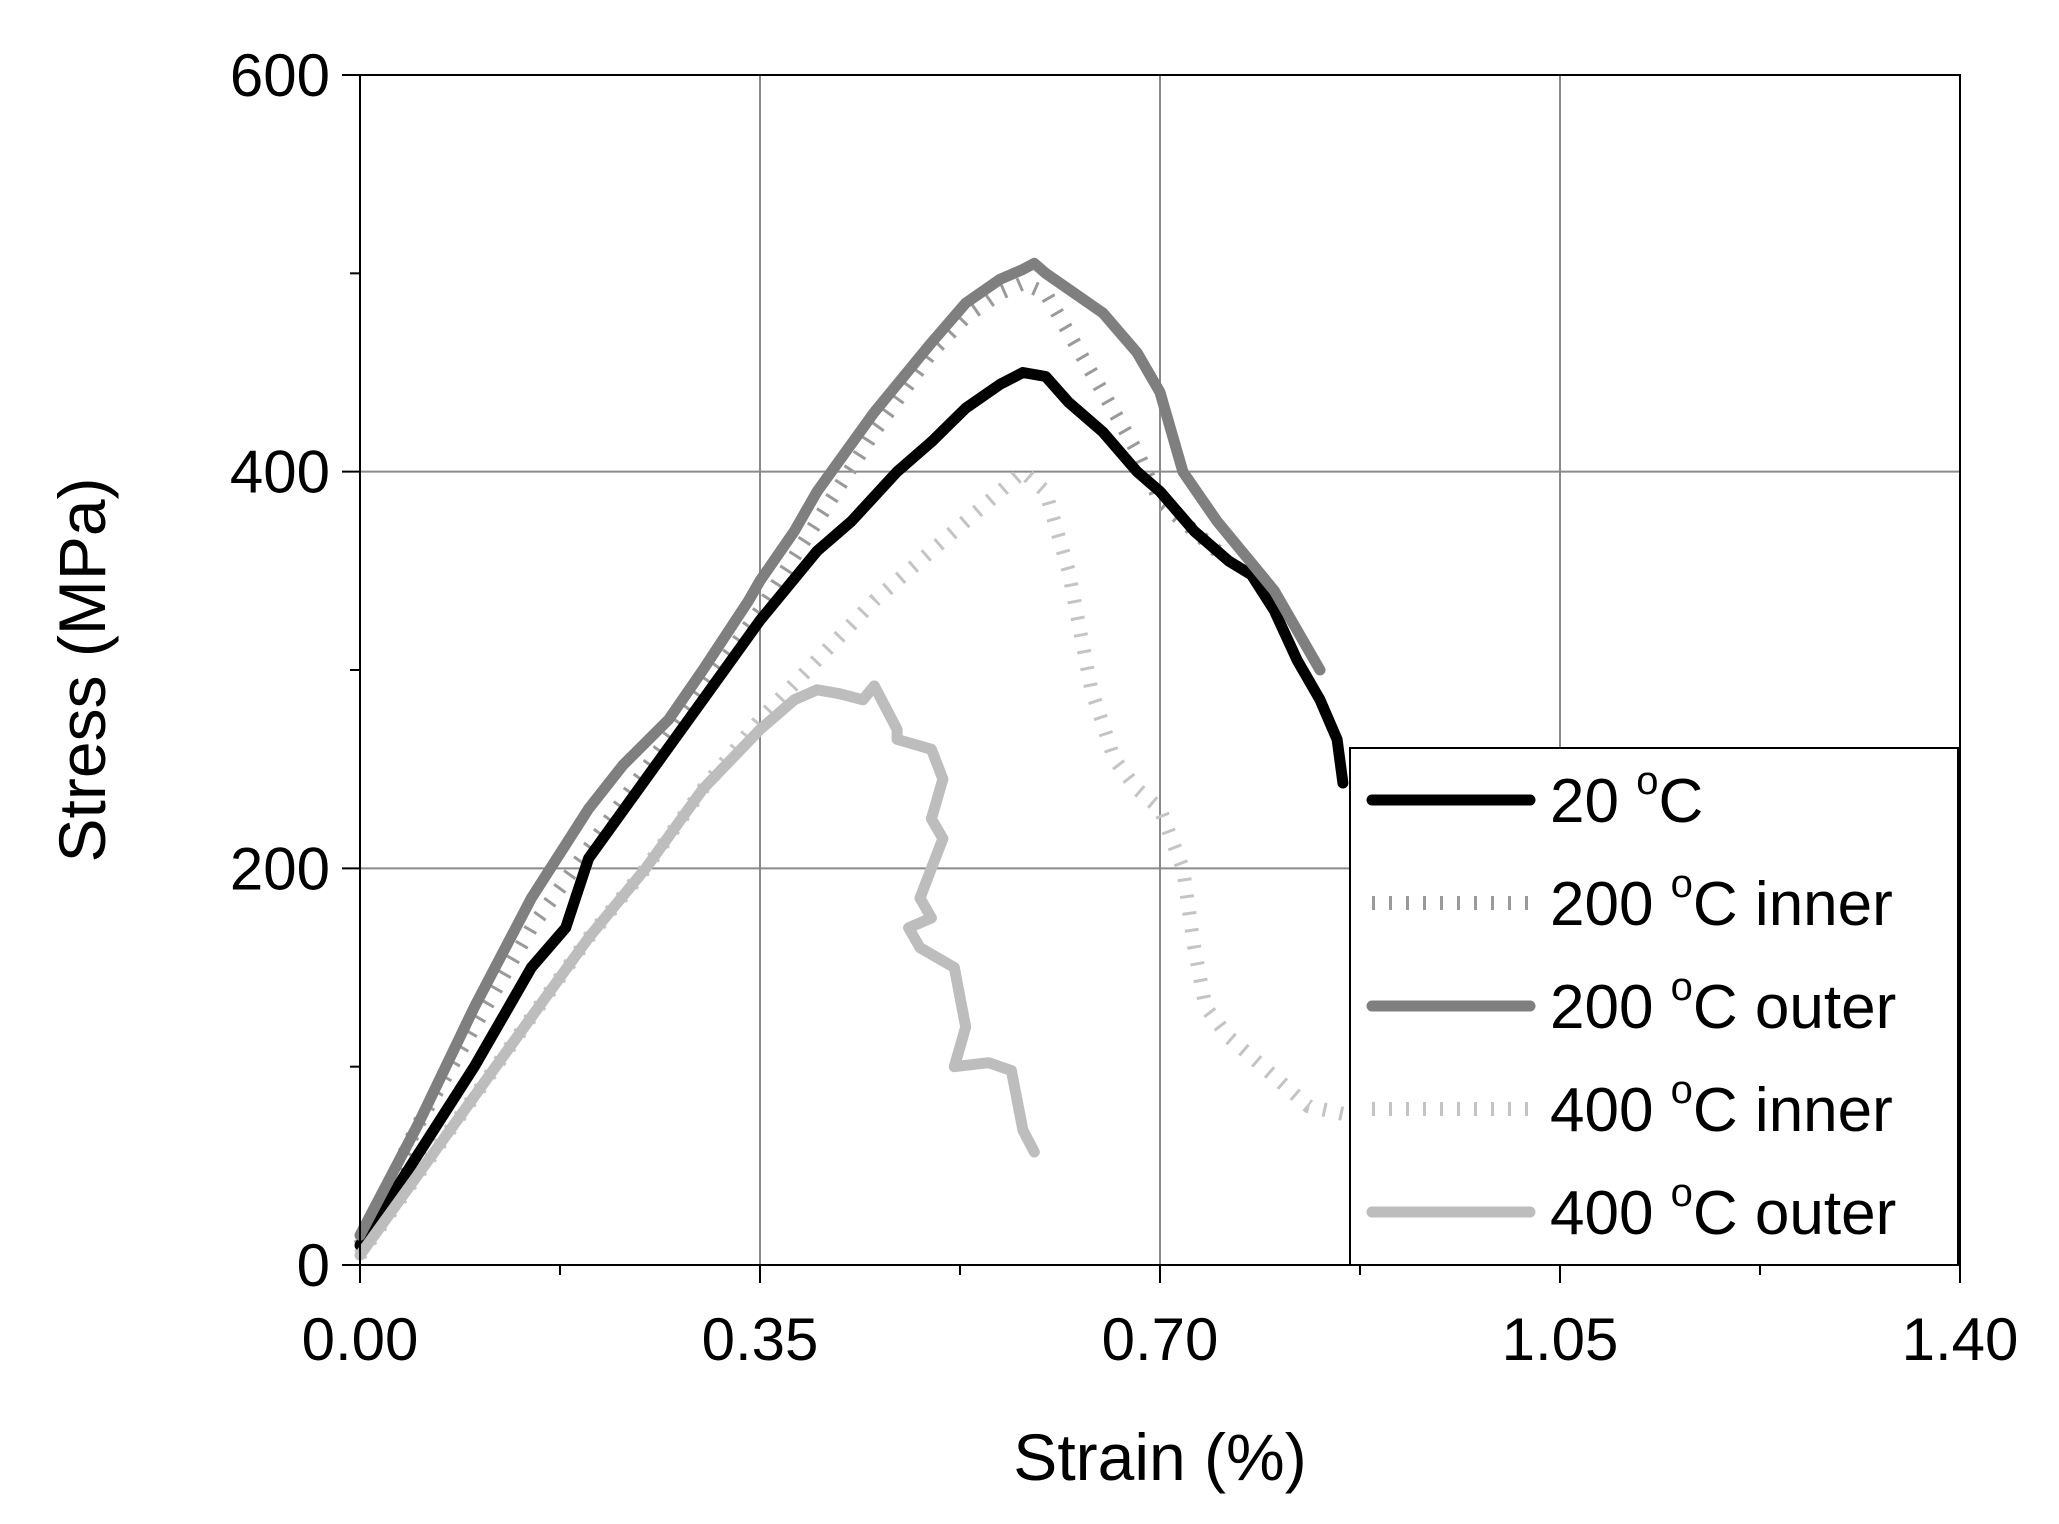 The width and height of the screenshot is (2059, 1524). I want to click on x-tick-label: 0.35, so click(760, 1339).